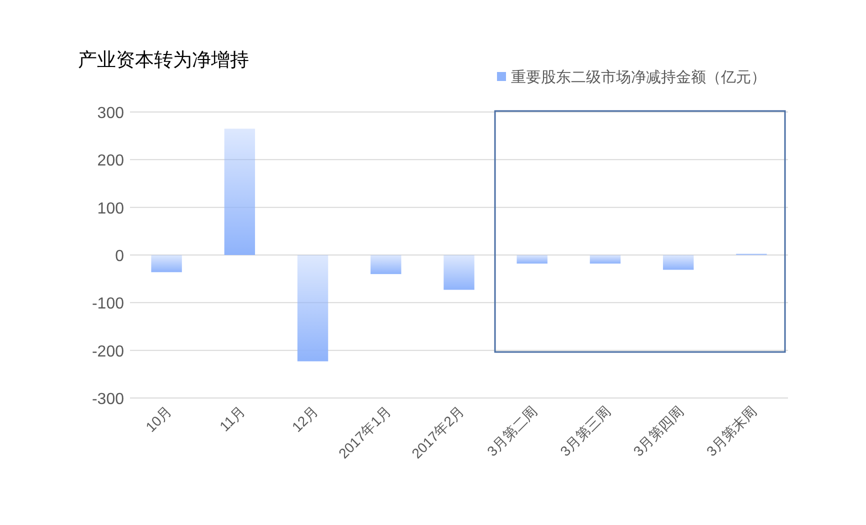 Image resolution: width=866 pixels, height=525 pixels. Describe the element at coordinates (731, 431) in the screenshot. I see `x-tick-label: 3月第末周` at that location.